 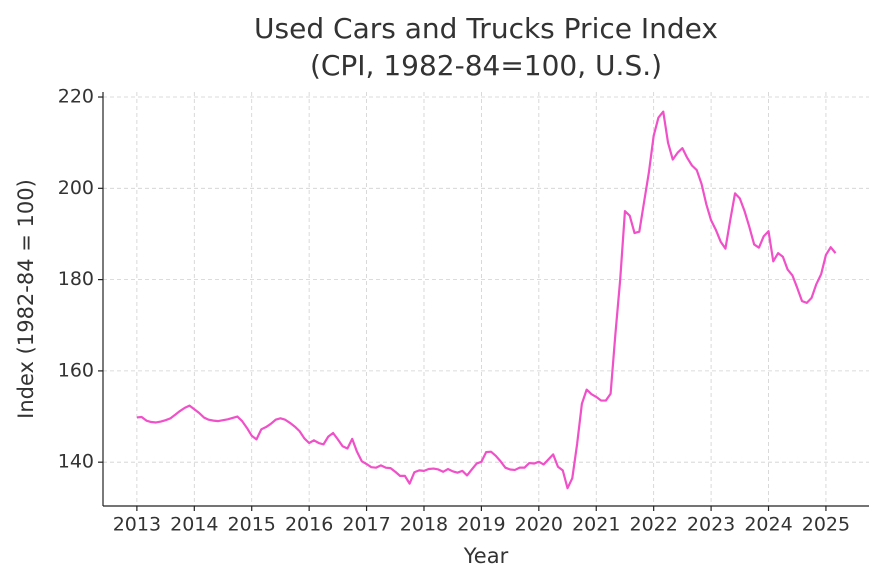 What do you see at coordinates (486, 556) in the screenshot?
I see `x-axis-label: Year` at bounding box center [486, 556].